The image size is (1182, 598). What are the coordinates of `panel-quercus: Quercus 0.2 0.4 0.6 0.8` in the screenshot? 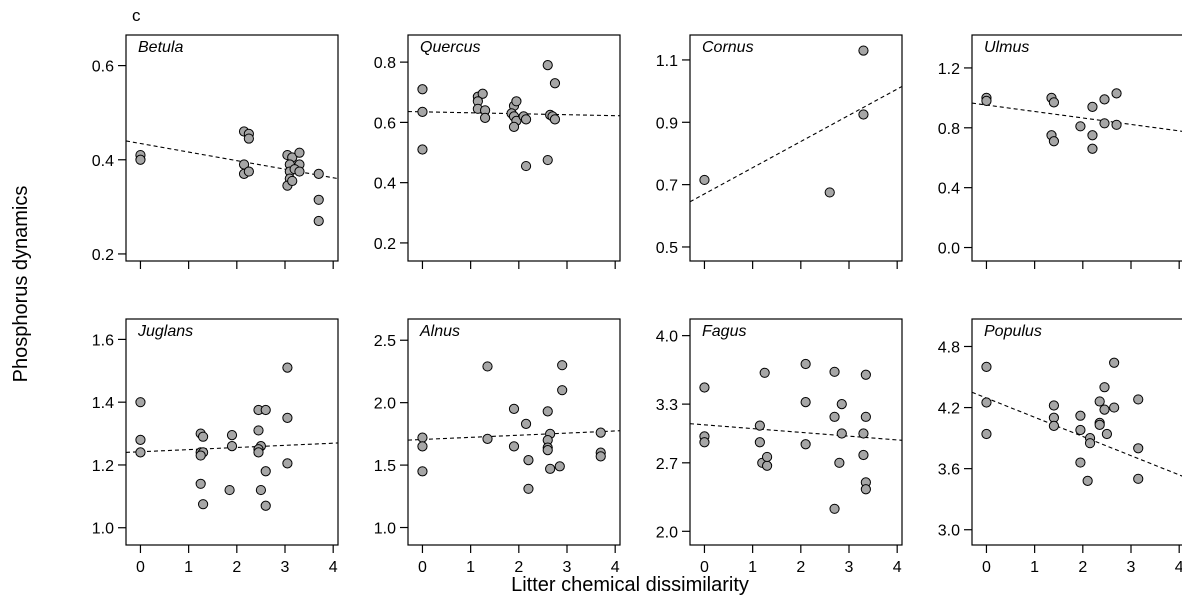 It's located at (497, 151).